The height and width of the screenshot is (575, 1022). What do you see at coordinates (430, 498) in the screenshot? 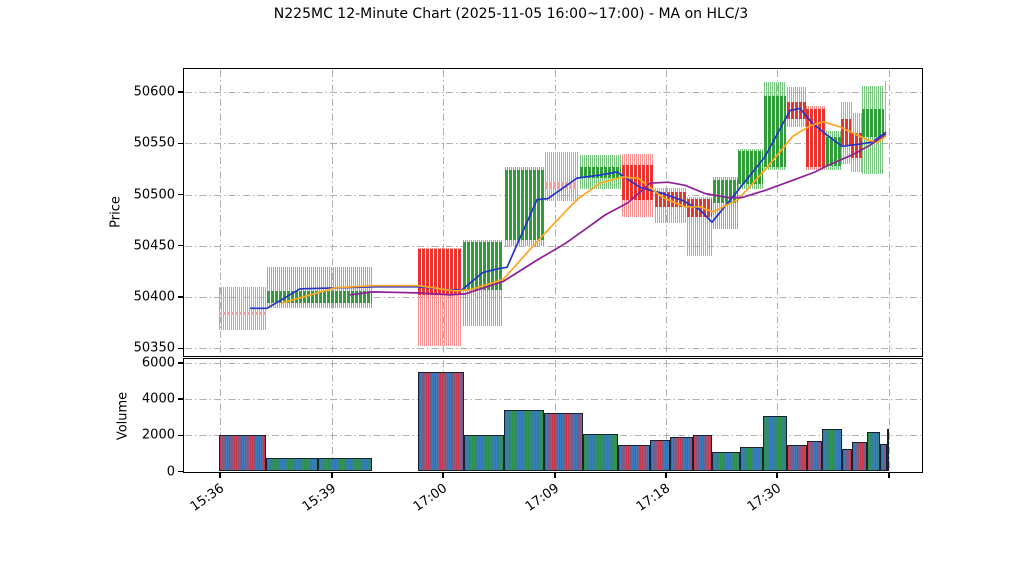
I see `time-tick-label: 17:00` at bounding box center [430, 498].